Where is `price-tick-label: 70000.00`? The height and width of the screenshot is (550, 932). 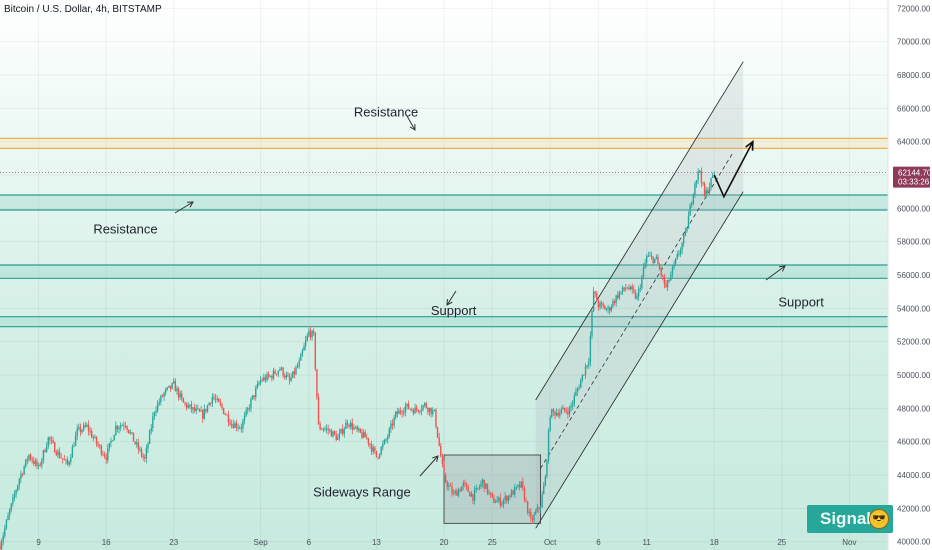
price-tick-label: 70000.00 is located at coordinates (914, 42).